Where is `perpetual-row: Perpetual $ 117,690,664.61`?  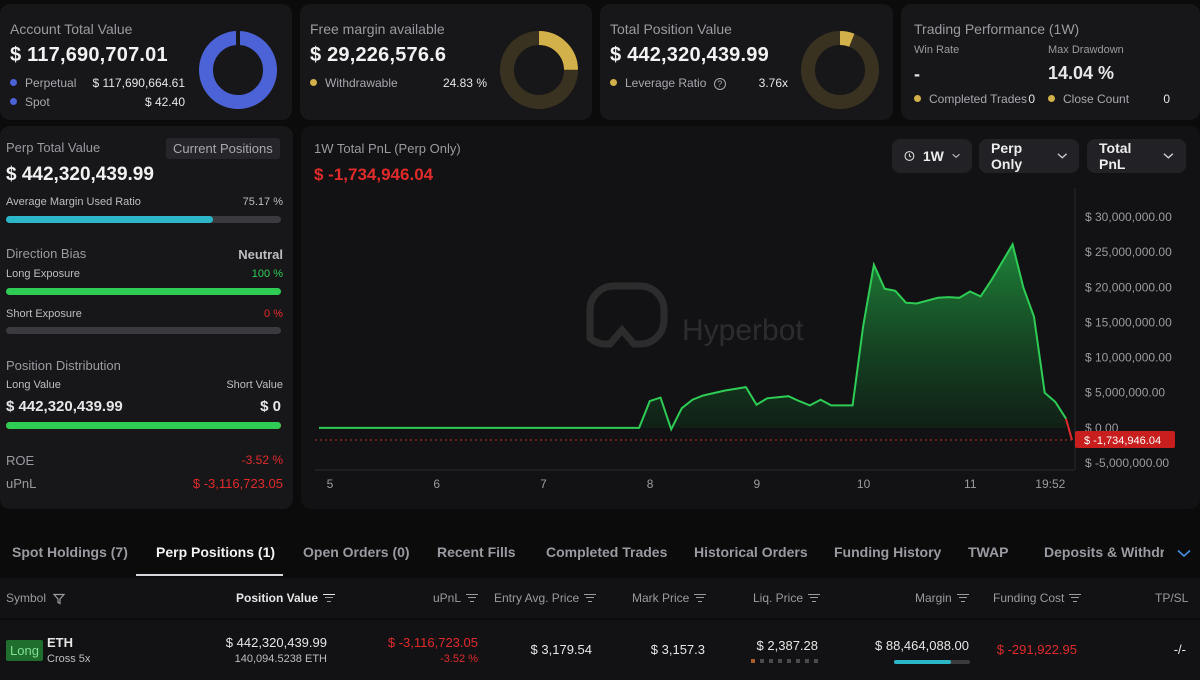
perpetual-row: Perpetual $ 117,690,664.61 is located at coordinates (97, 83).